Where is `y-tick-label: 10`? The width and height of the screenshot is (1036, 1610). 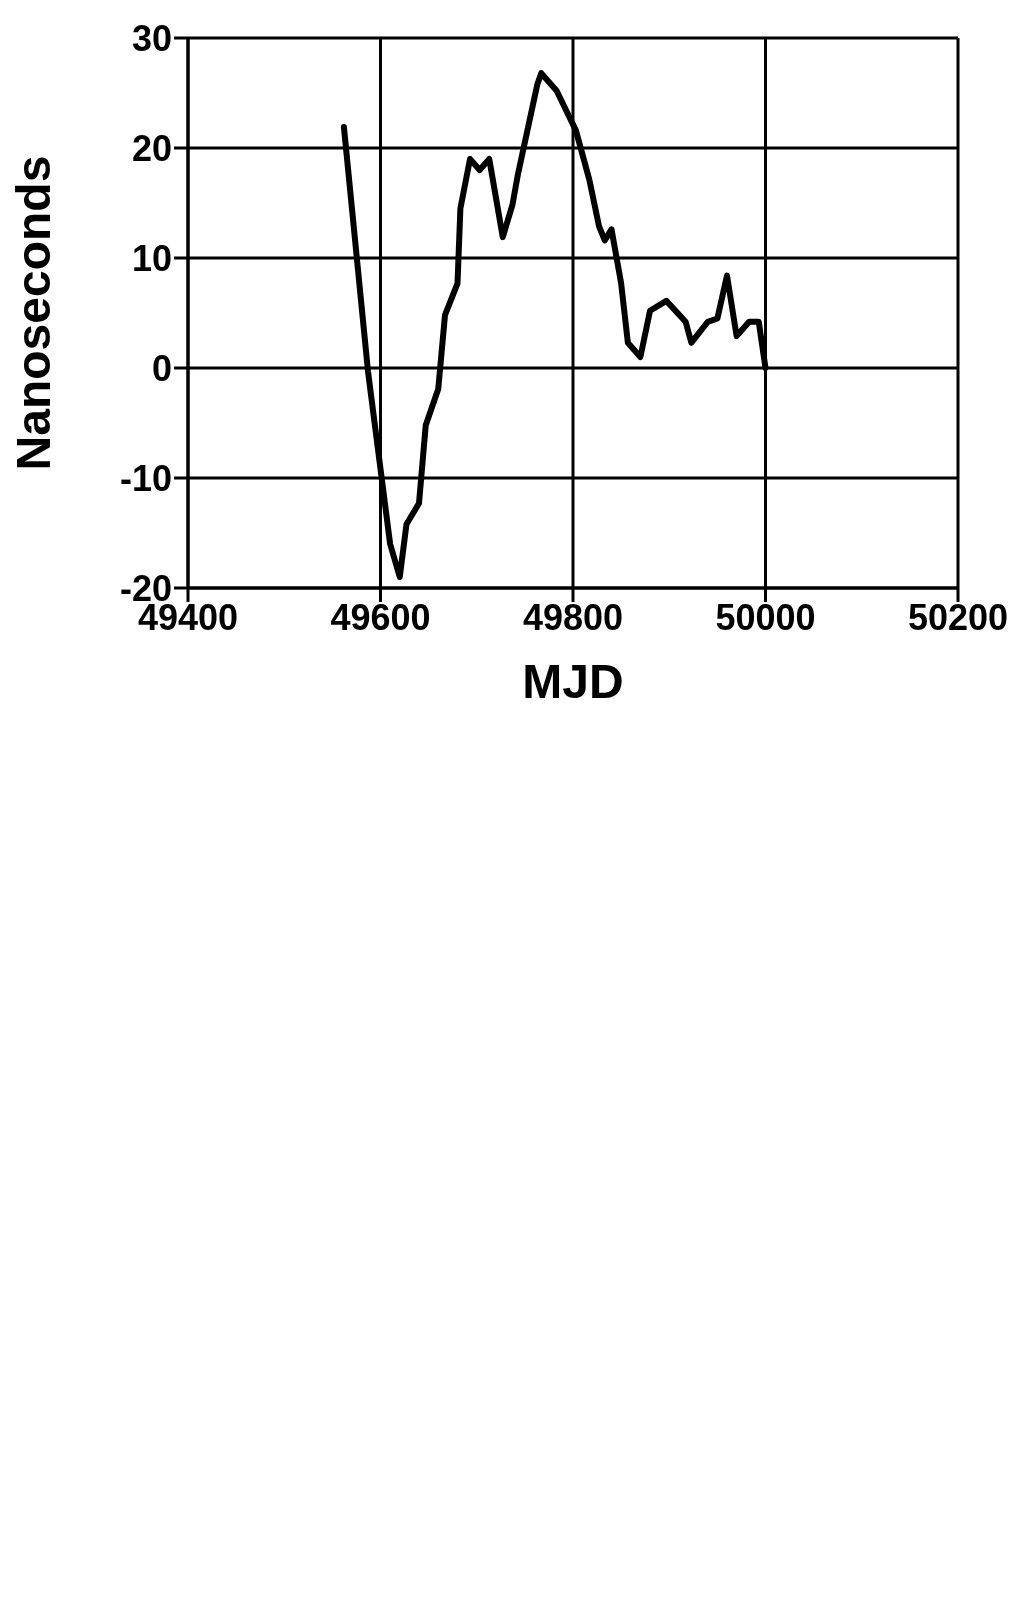
y-tick-label: 10 is located at coordinates (151, 258).